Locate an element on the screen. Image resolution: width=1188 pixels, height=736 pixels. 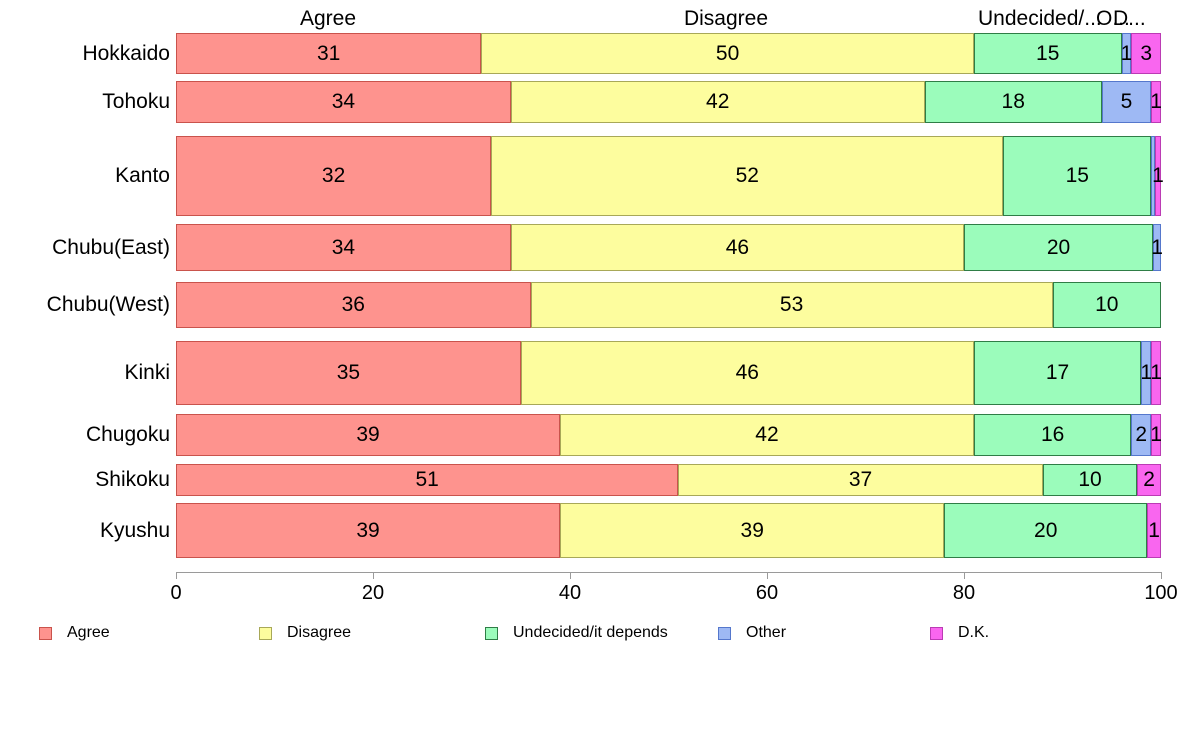
bar-row-4: 36 53 10 is located at coordinates (668, 305).